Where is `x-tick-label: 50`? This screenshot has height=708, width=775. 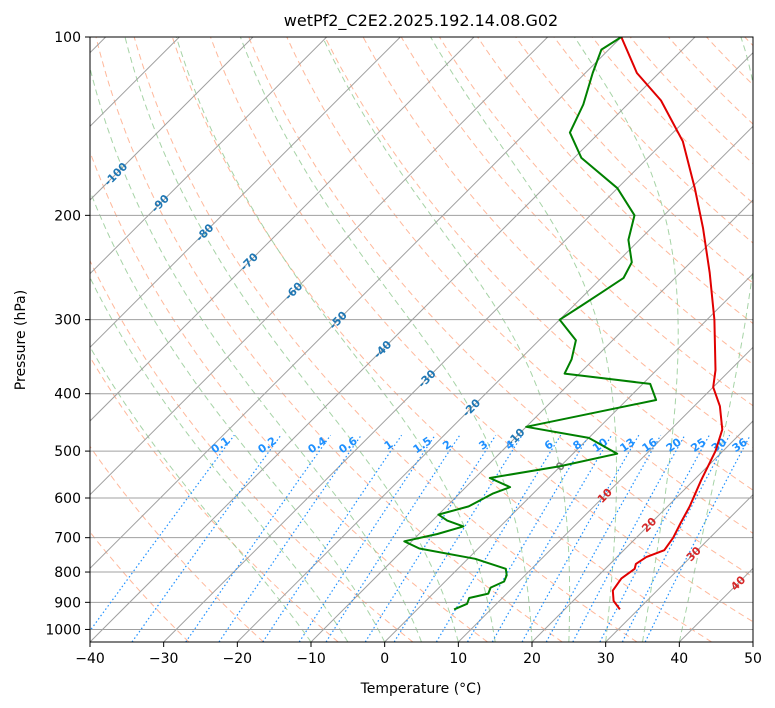
x-tick-label: 50 is located at coordinates (753, 659).